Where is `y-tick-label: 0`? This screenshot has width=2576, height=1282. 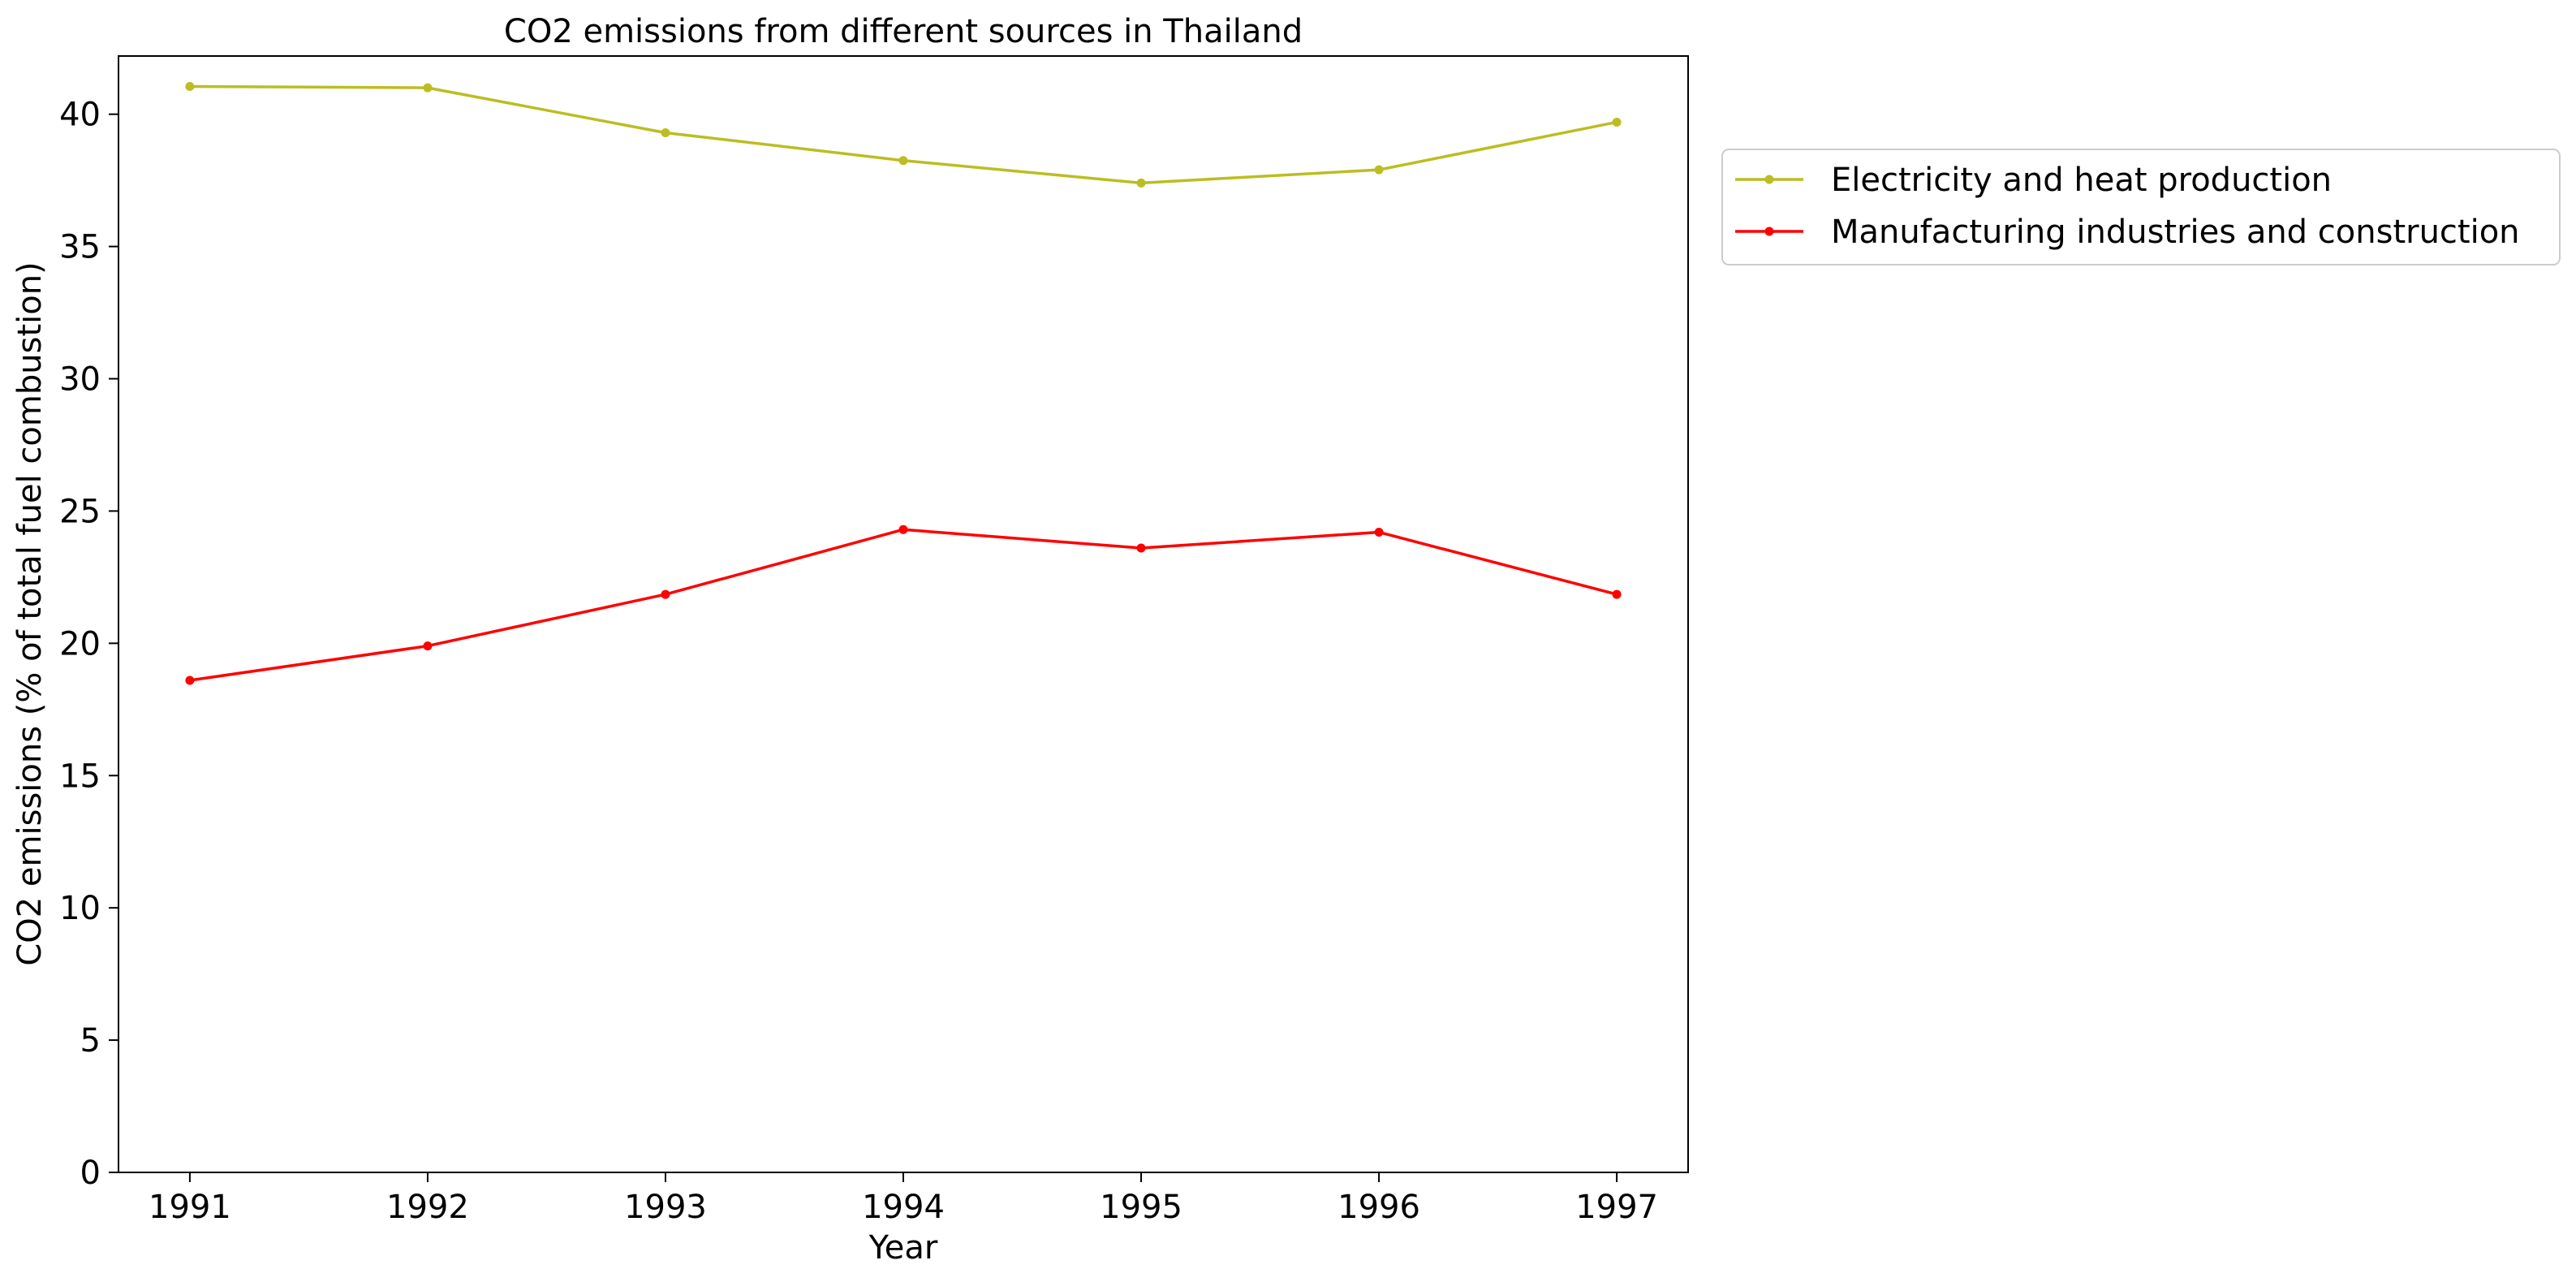
y-tick-label: 0 is located at coordinates (91, 1173).